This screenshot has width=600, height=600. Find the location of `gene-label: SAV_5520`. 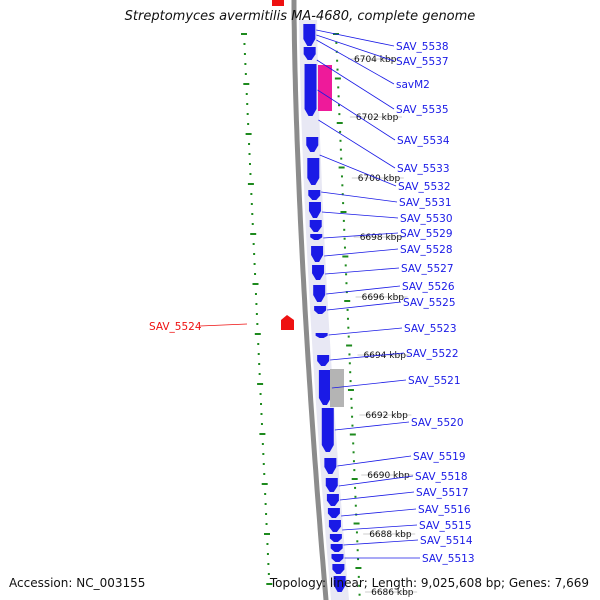

gene-label: SAV_5520 is located at coordinates (437, 423).